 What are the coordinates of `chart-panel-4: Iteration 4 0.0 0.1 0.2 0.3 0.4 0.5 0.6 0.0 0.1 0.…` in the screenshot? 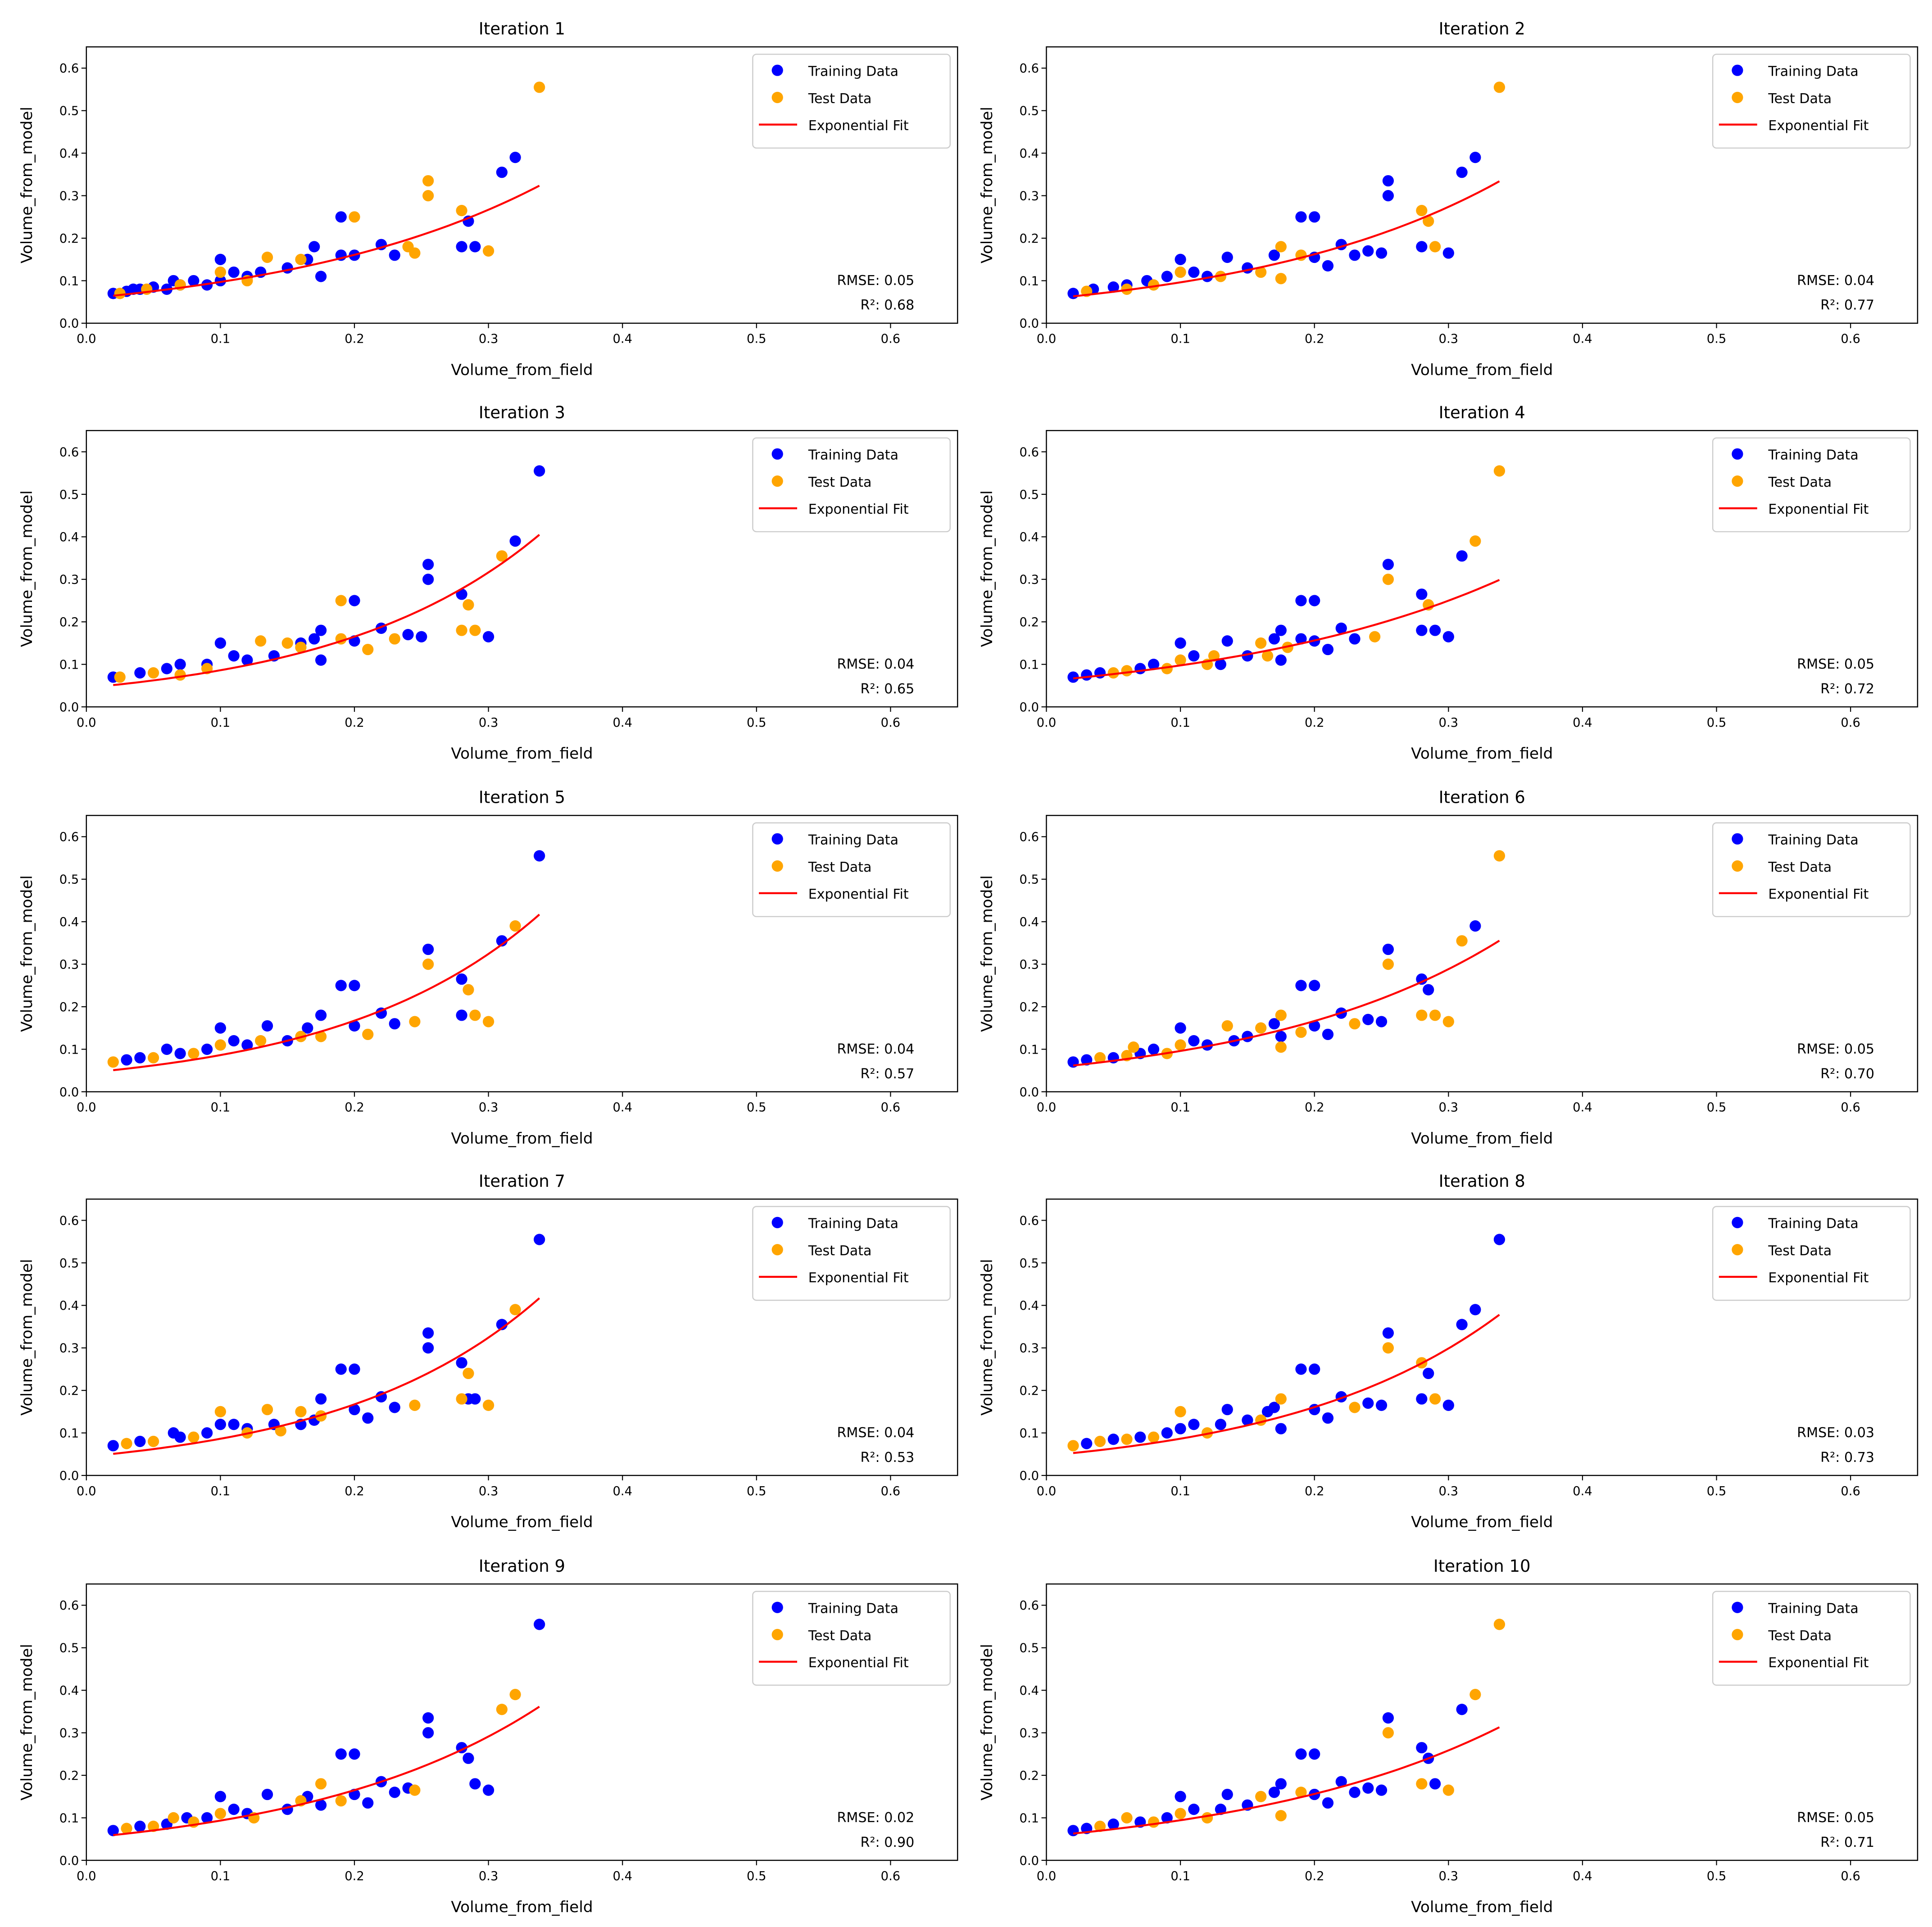 It's located at (1448, 583).